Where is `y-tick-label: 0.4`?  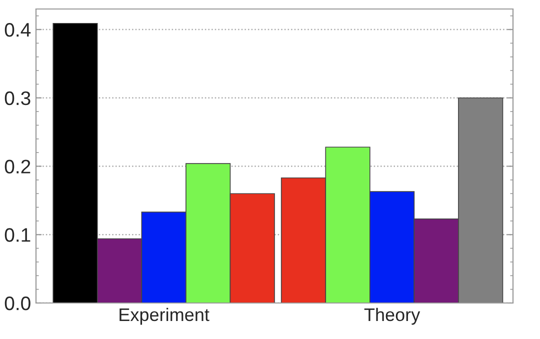
y-tick-label: 0.4 is located at coordinates (17, 29).